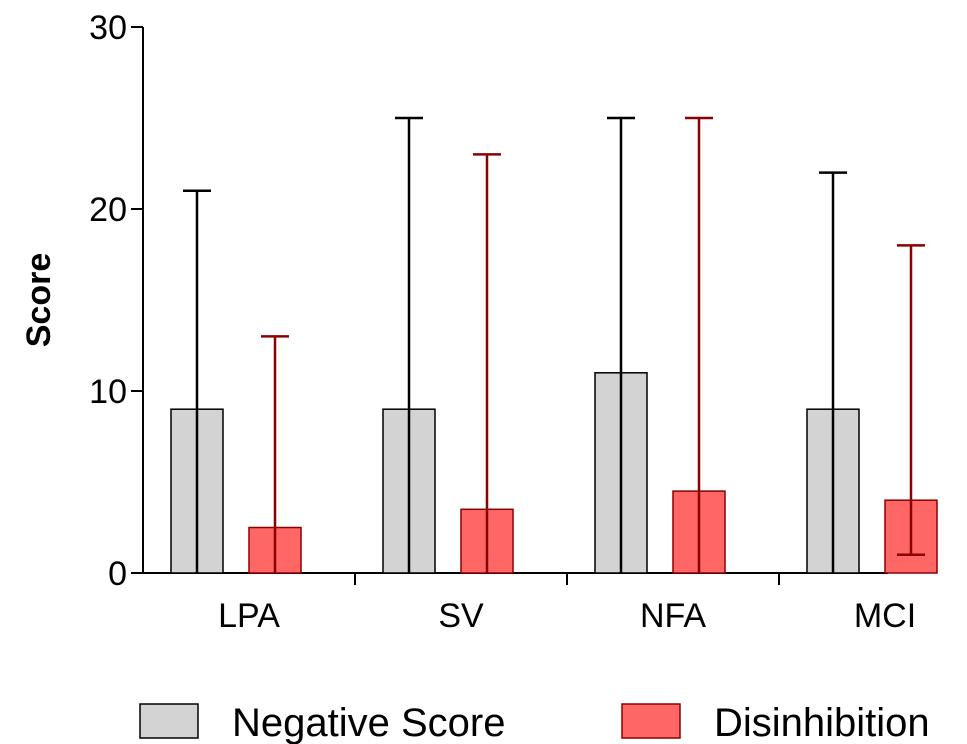  I want to click on x-tick-label: NFA, so click(673, 616).